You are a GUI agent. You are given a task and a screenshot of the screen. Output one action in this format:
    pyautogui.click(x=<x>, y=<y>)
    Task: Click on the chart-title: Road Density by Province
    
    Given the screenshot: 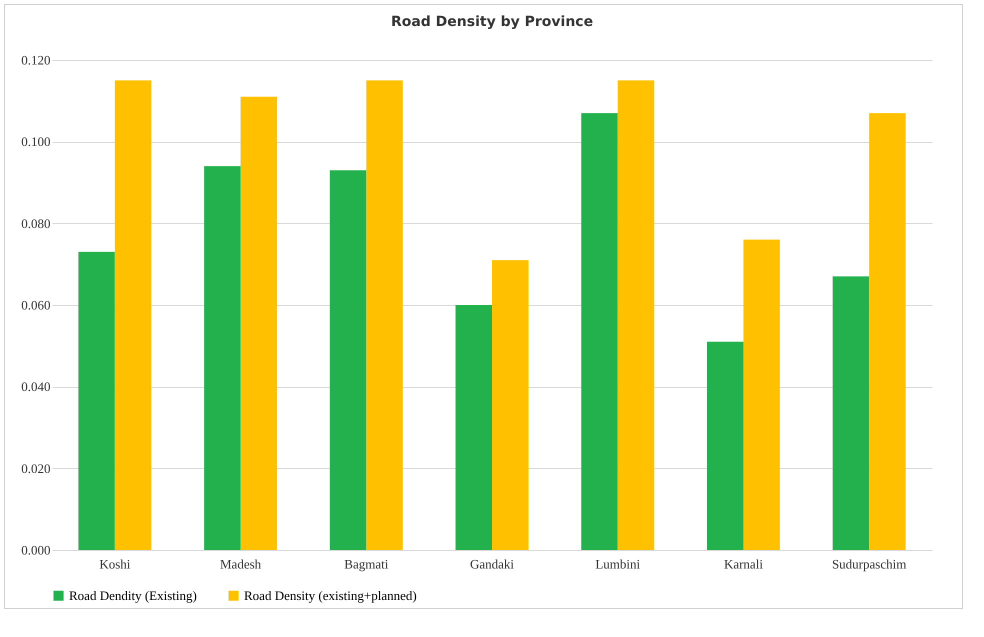 What is the action you would take?
    pyautogui.click(x=492, y=22)
    